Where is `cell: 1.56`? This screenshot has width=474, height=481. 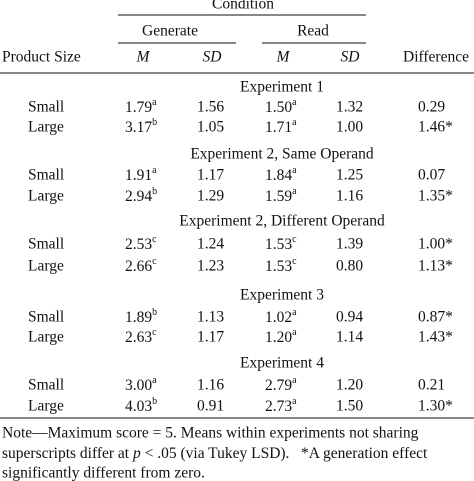
cell: 1.56 is located at coordinates (210, 107).